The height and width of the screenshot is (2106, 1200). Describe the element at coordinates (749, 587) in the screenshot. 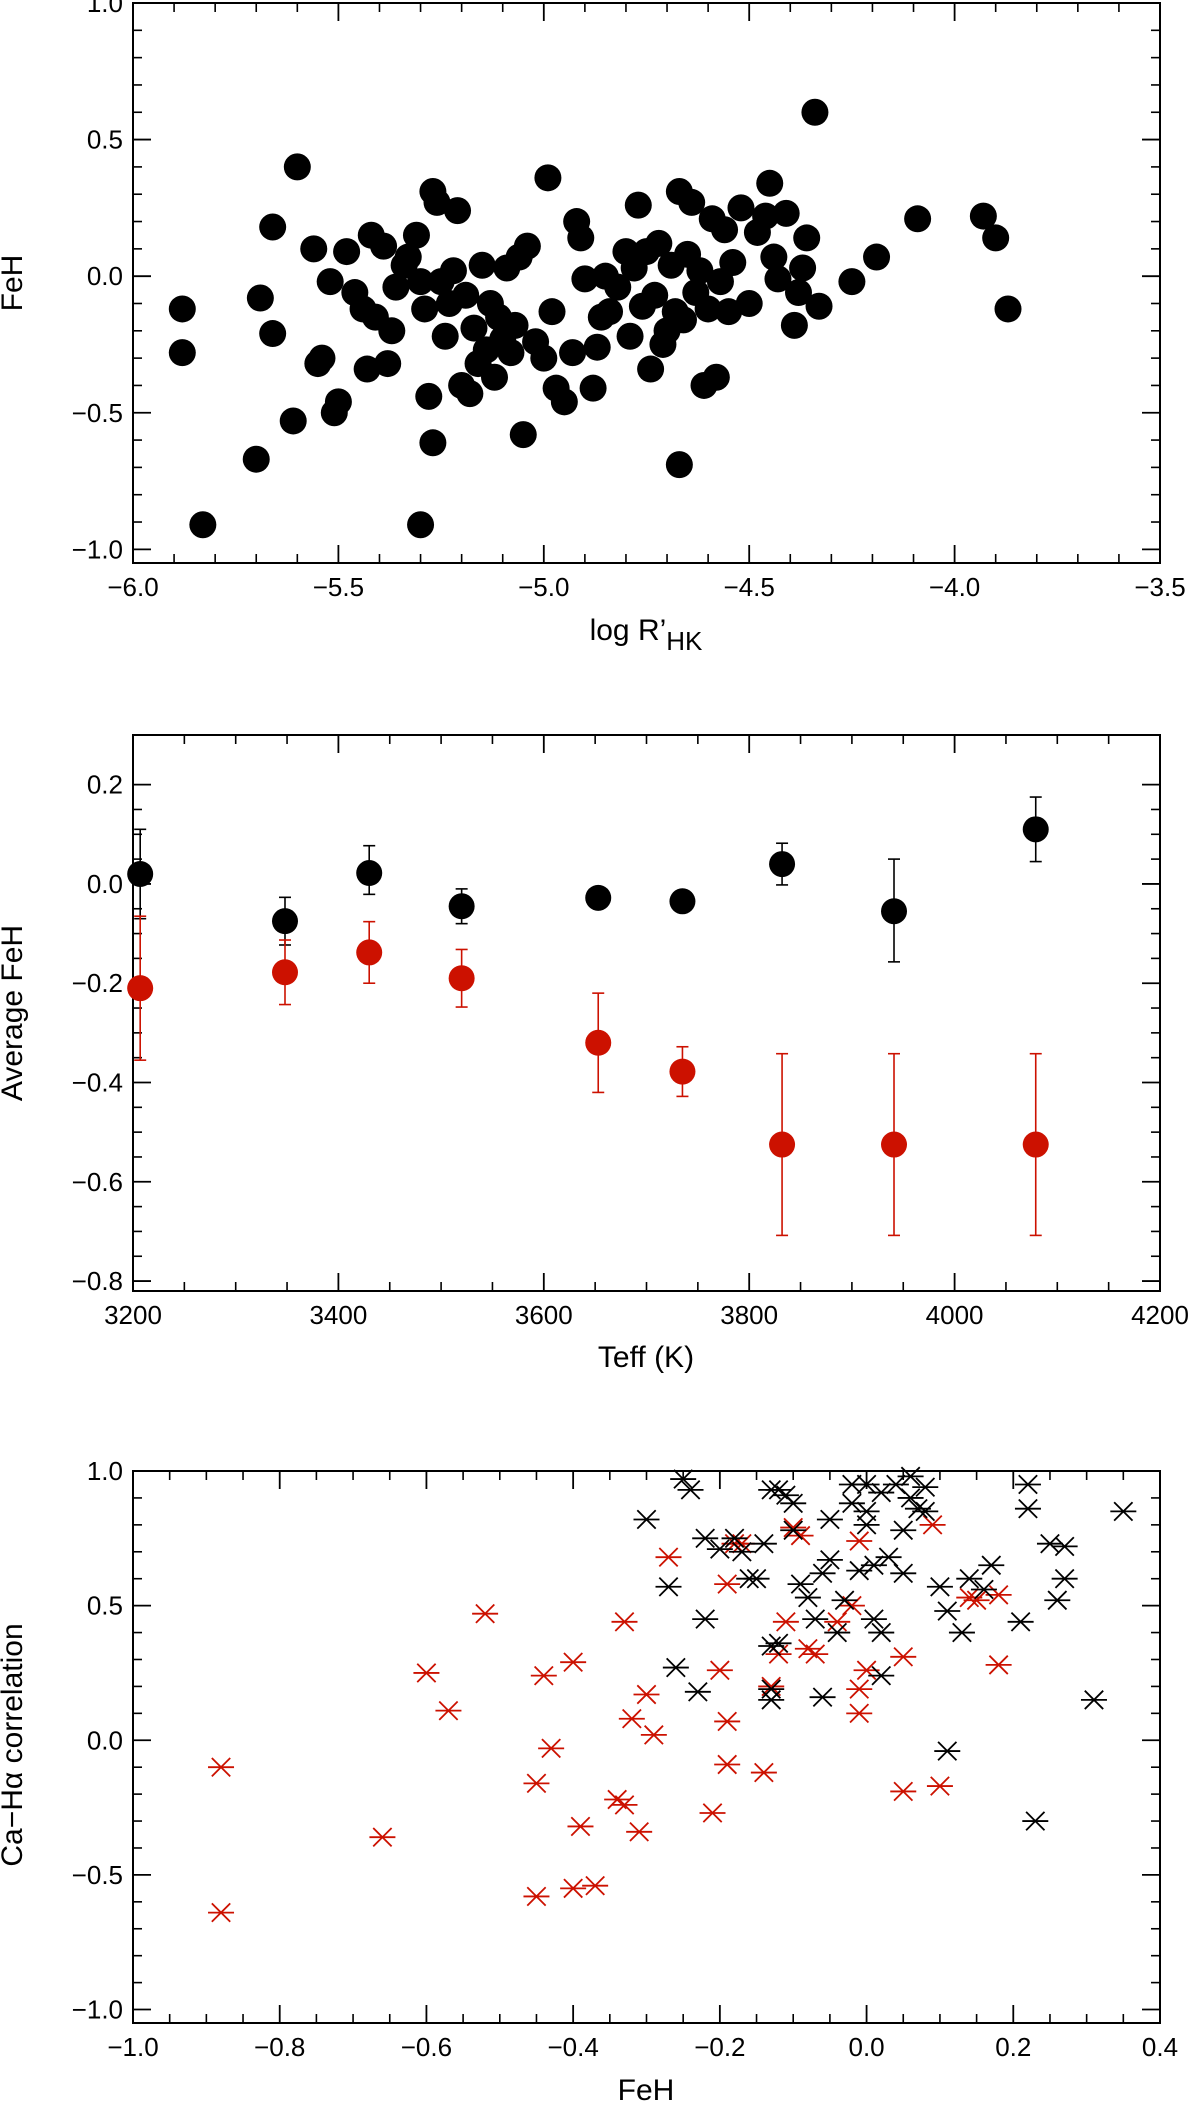

I see `x-tick-label: −4.5` at that location.